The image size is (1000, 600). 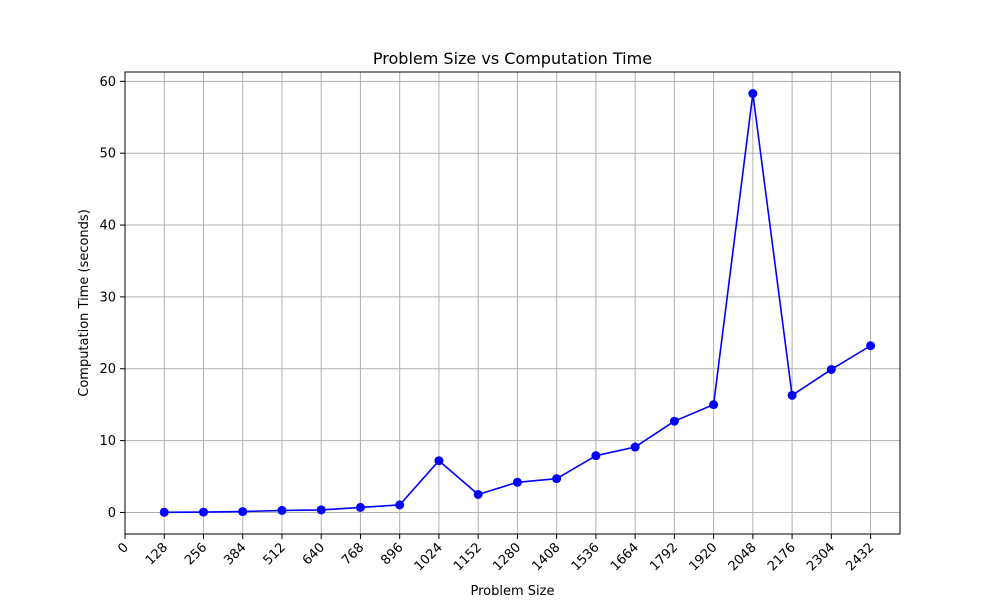 What do you see at coordinates (107, 82) in the screenshot?
I see `y-tick-label: 60` at bounding box center [107, 82].